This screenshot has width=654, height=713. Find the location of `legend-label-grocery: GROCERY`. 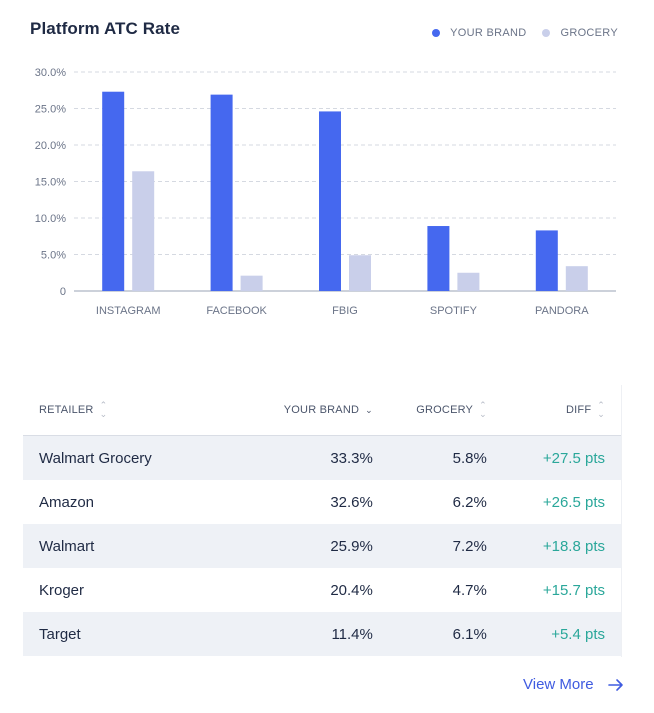

legend-label-grocery: GROCERY is located at coordinates (589, 33).